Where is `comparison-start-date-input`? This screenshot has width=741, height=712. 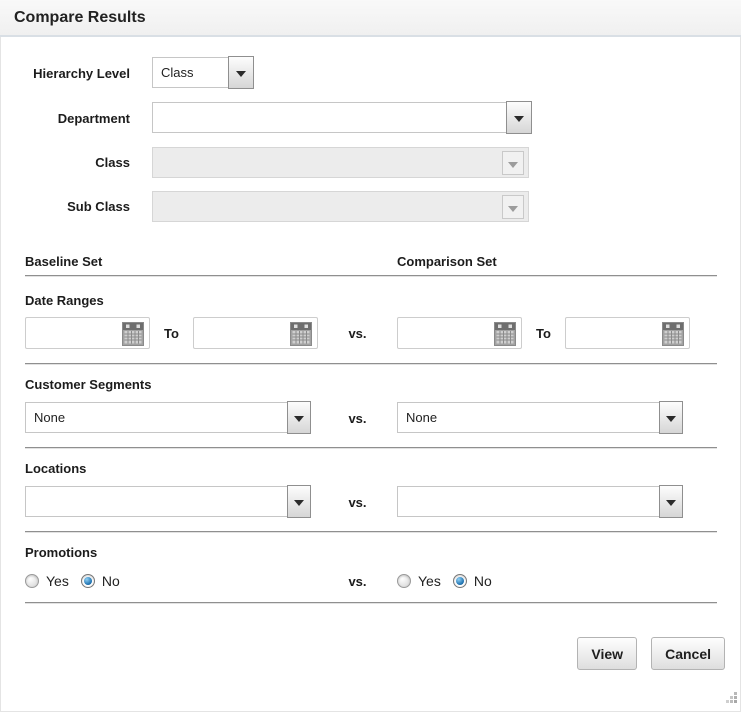
comparison-start-date-input is located at coordinates (449, 333).